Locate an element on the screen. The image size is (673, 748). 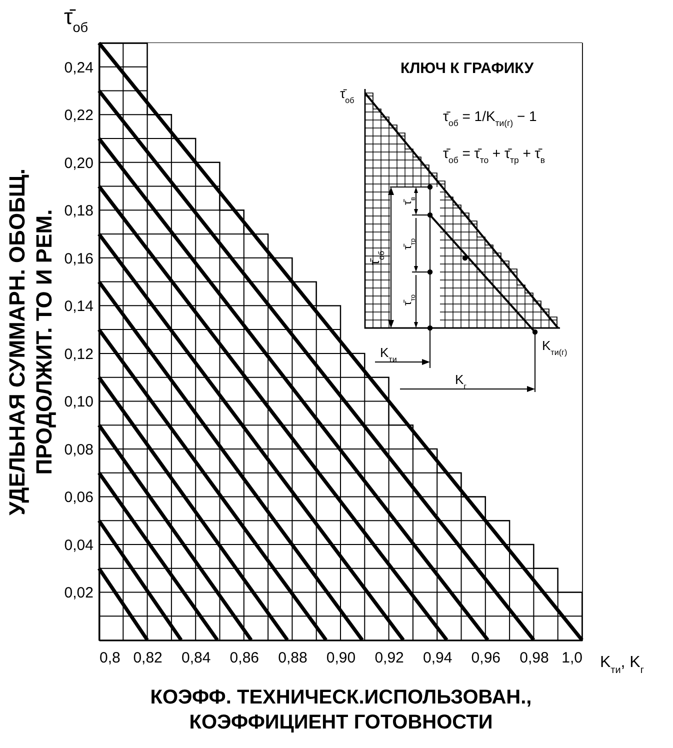
x-tick-label: 0,84 is located at coordinates (196, 658).